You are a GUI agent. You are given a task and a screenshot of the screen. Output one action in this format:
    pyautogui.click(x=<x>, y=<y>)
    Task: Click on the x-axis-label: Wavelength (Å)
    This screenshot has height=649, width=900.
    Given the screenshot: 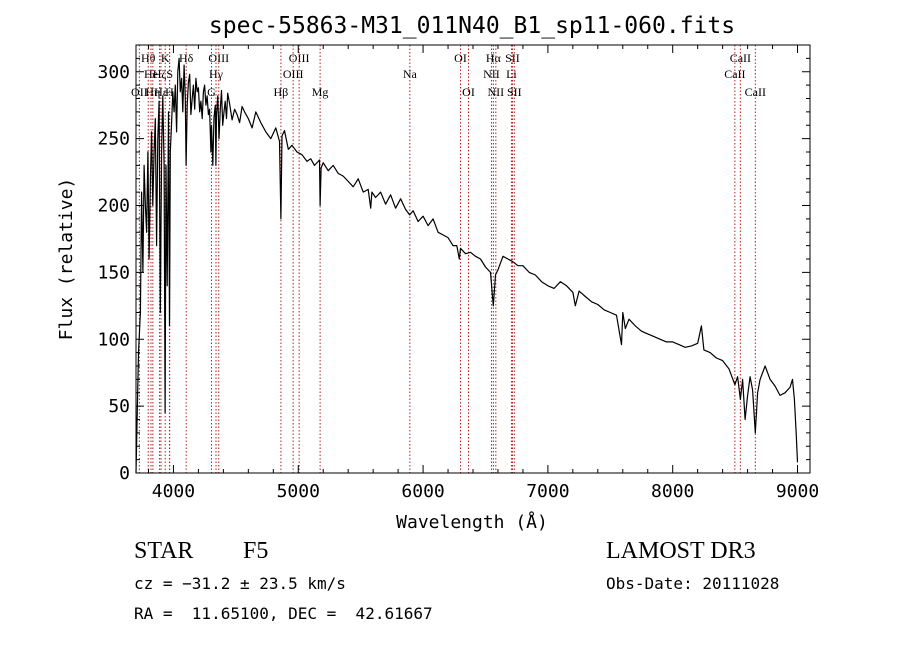 What is the action you would take?
    pyautogui.click(x=472, y=522)
    